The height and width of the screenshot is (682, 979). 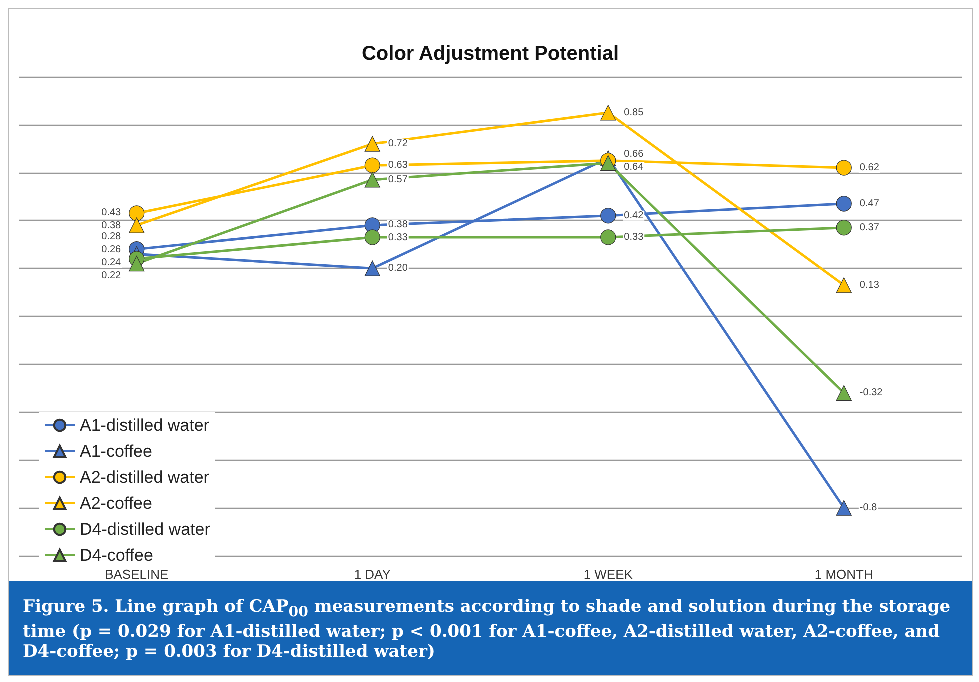 I want to click on data-label: 0.57, so click(x=398, y=180).